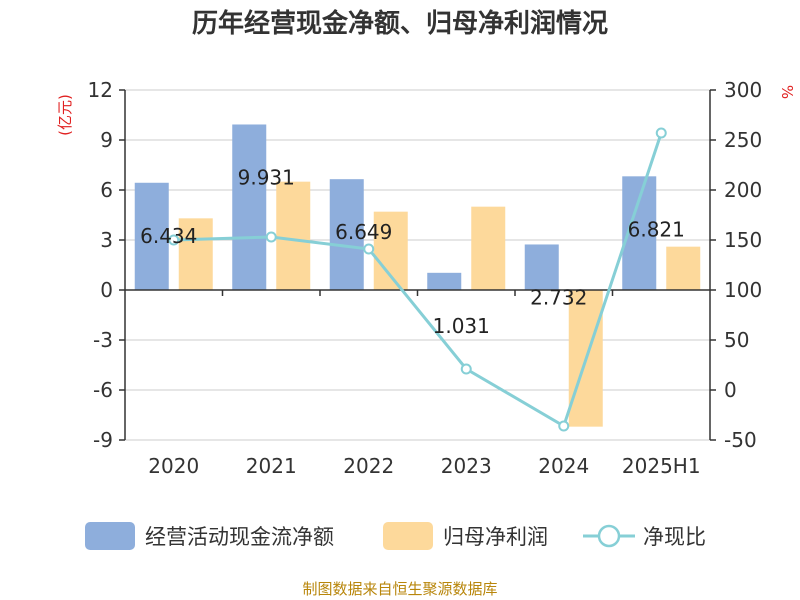 This screenshot has height=600, width=800. Describe the element at coordinates (368, 466) in the screenshot. I see `x-tick-label: 2022` at that location.